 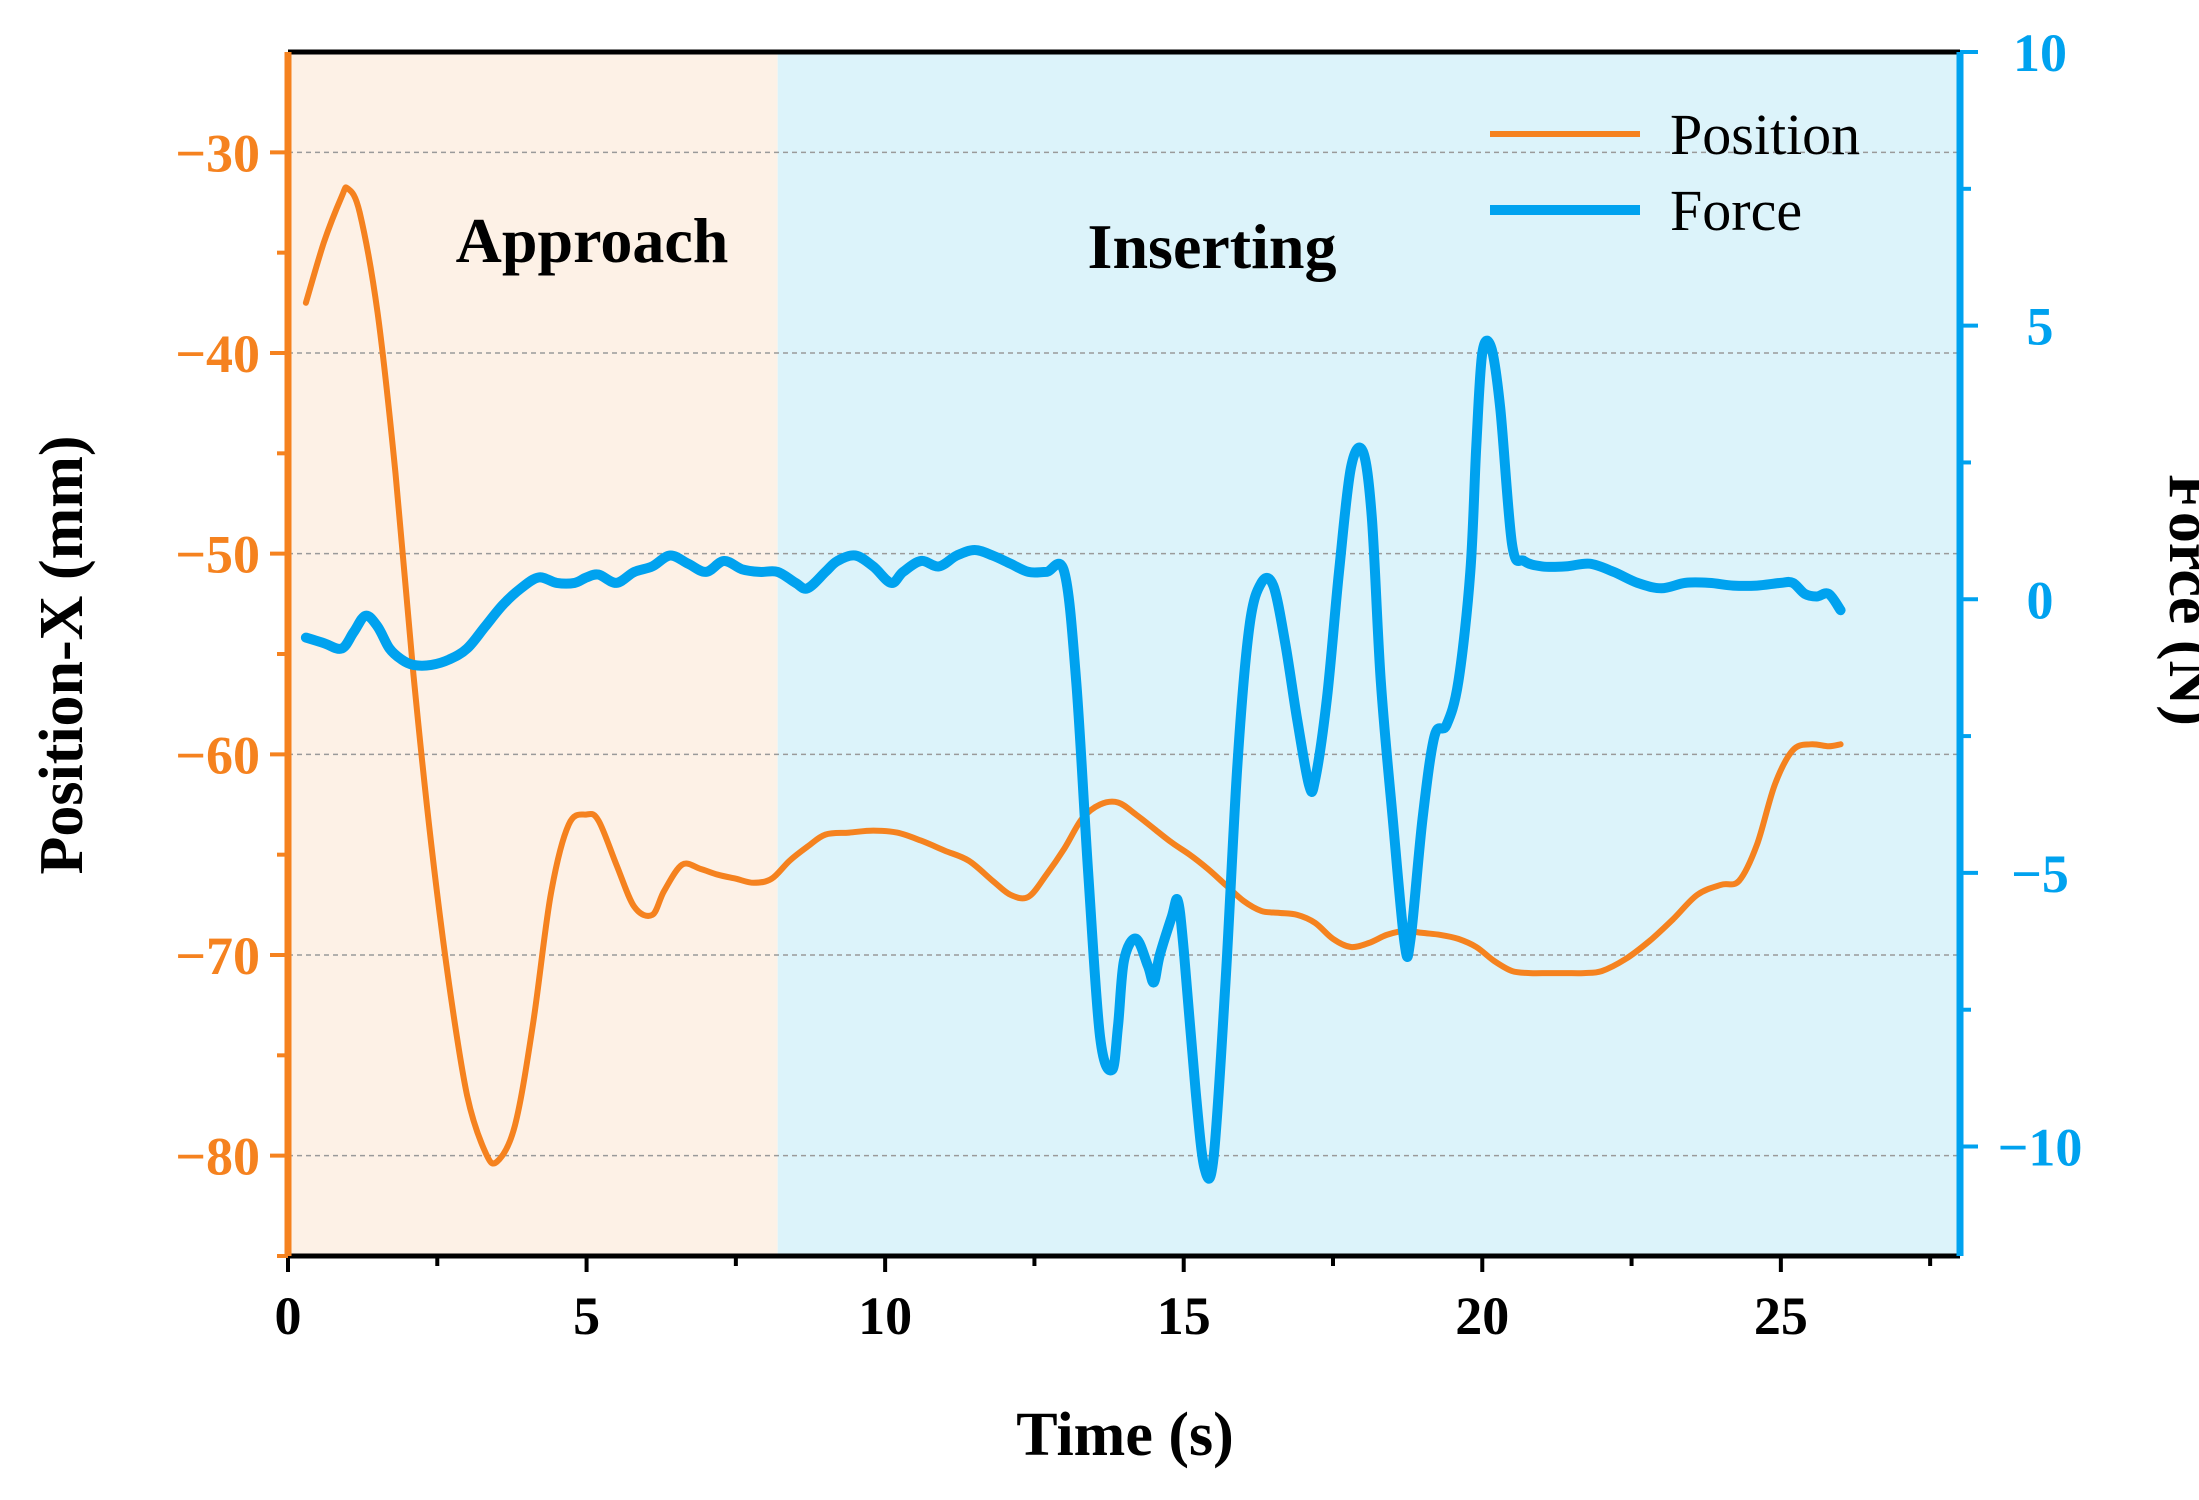 I want to click on right-tick-label: 0, so click(x=2040, y=600).